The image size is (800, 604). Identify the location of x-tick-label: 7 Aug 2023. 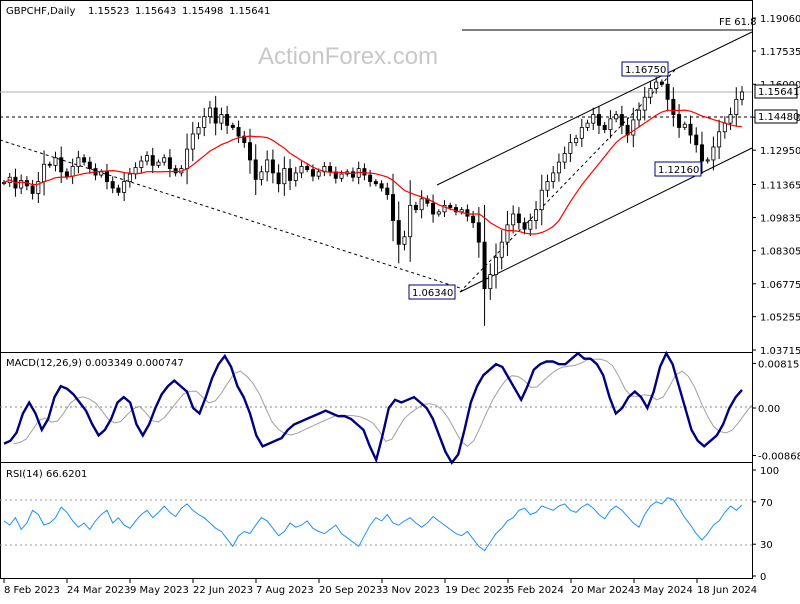
(285, 590).